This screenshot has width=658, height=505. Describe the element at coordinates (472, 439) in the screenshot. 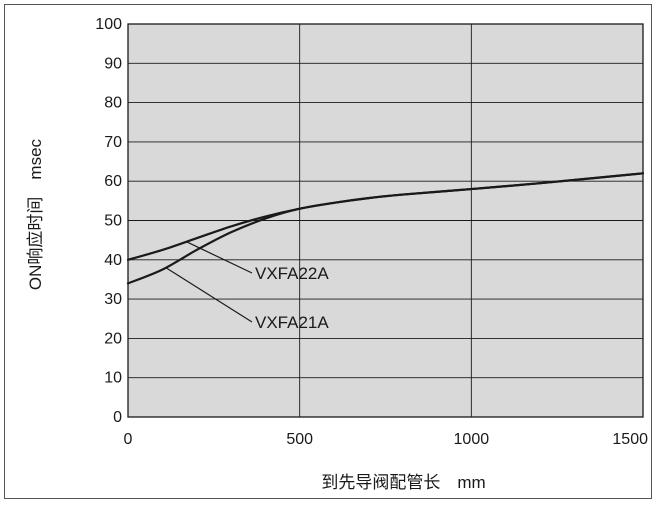

I see `x-tick-label: 1000` at that location.